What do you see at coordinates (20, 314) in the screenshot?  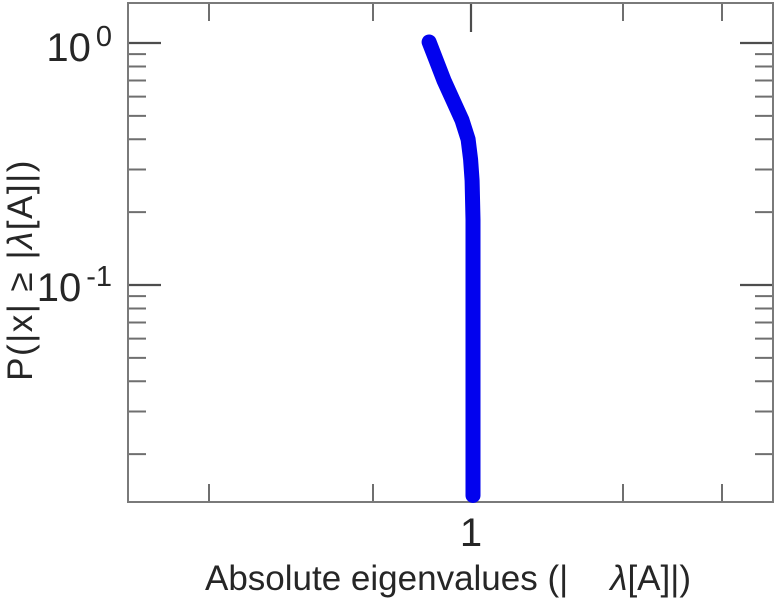 I see `y-axis-label-text: P(|x| ≥ |` at bounding box center [20, 314].